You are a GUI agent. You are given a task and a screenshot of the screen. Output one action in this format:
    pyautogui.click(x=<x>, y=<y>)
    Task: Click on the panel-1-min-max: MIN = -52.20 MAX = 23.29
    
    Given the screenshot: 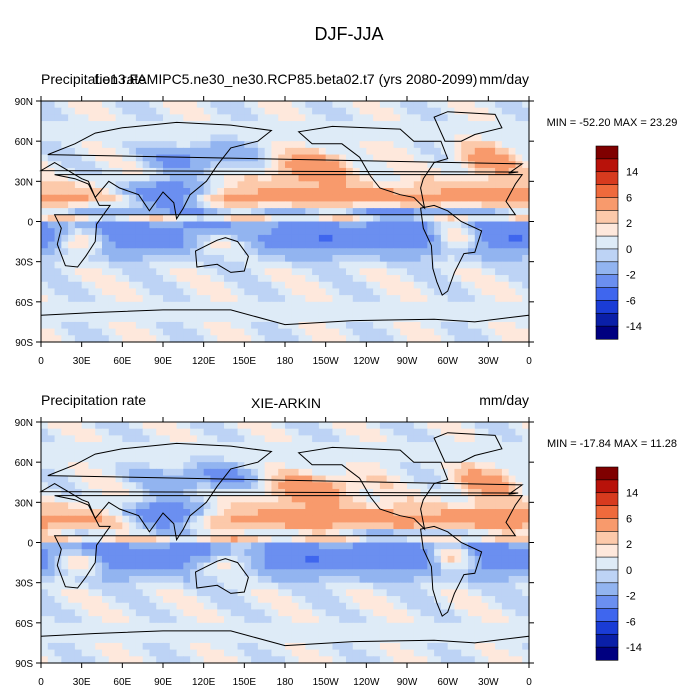 What is the action you would take?
    pyautogui.click(x=612, y=123)
    